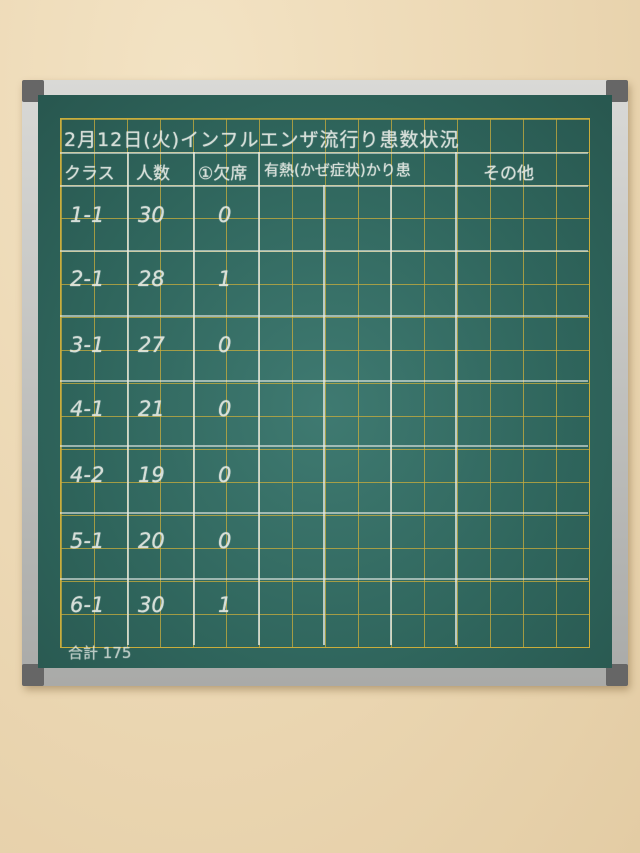 This screenshot has width=640, height=853. I want to click on row-count: 28, so click(151, 279).